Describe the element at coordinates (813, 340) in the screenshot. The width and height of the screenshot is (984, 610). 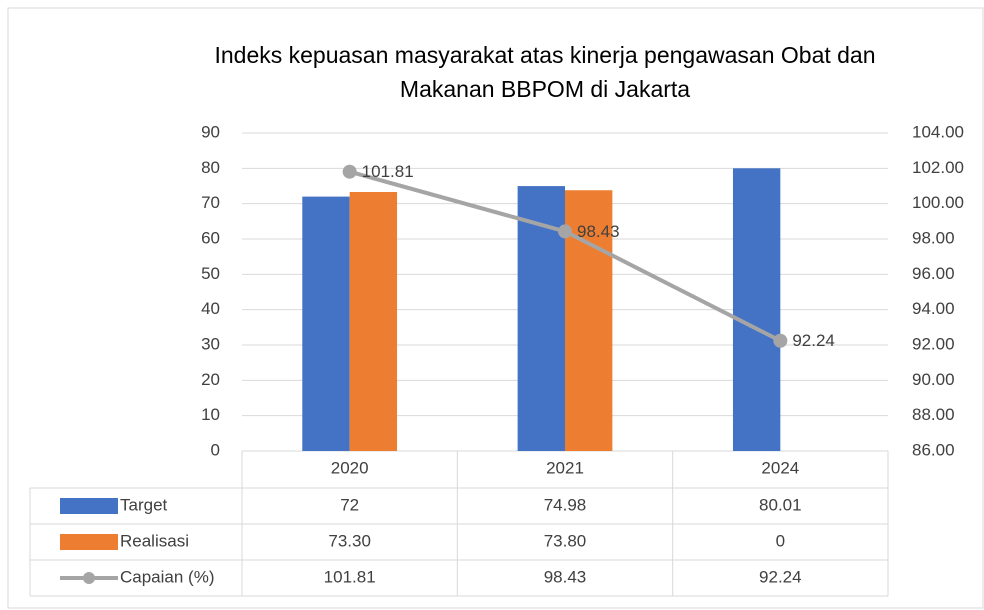
I see `data-label: 92.24` at that location.